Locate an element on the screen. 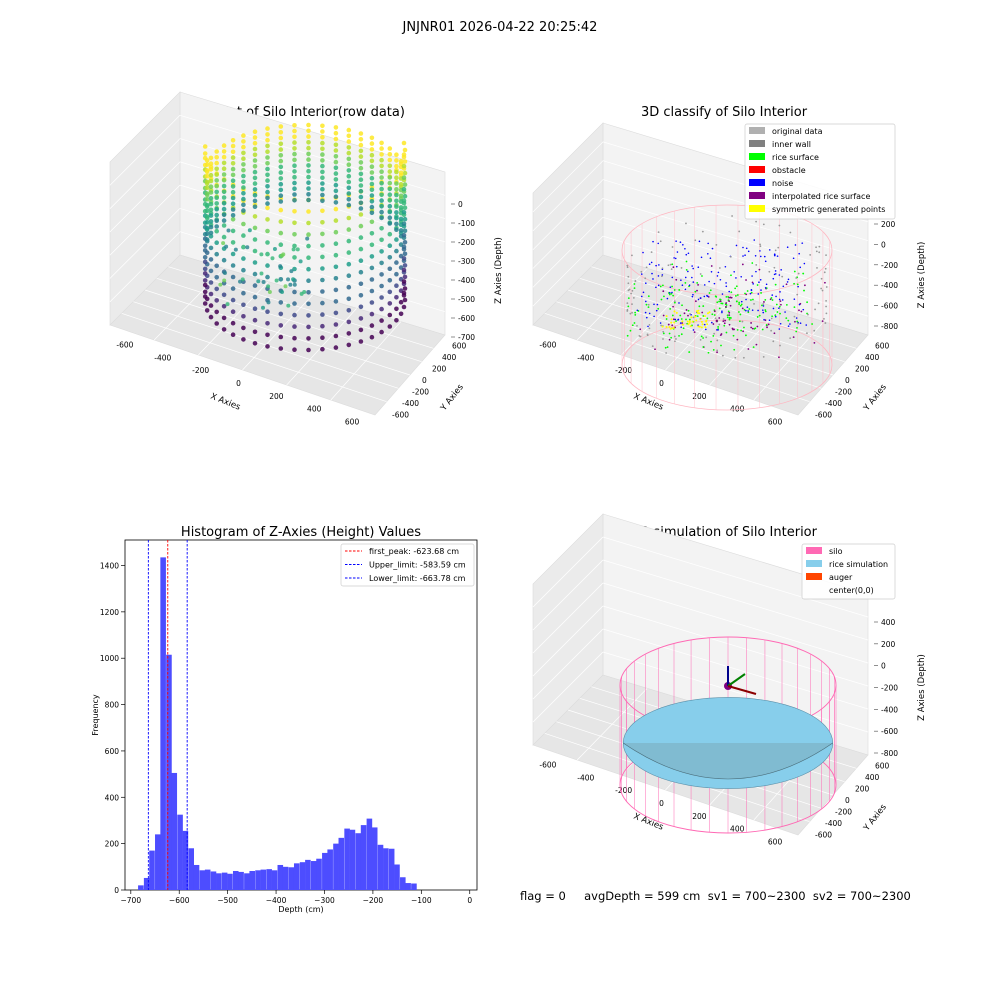  y-tick-label: 200 is located at coordinates (862, 789).